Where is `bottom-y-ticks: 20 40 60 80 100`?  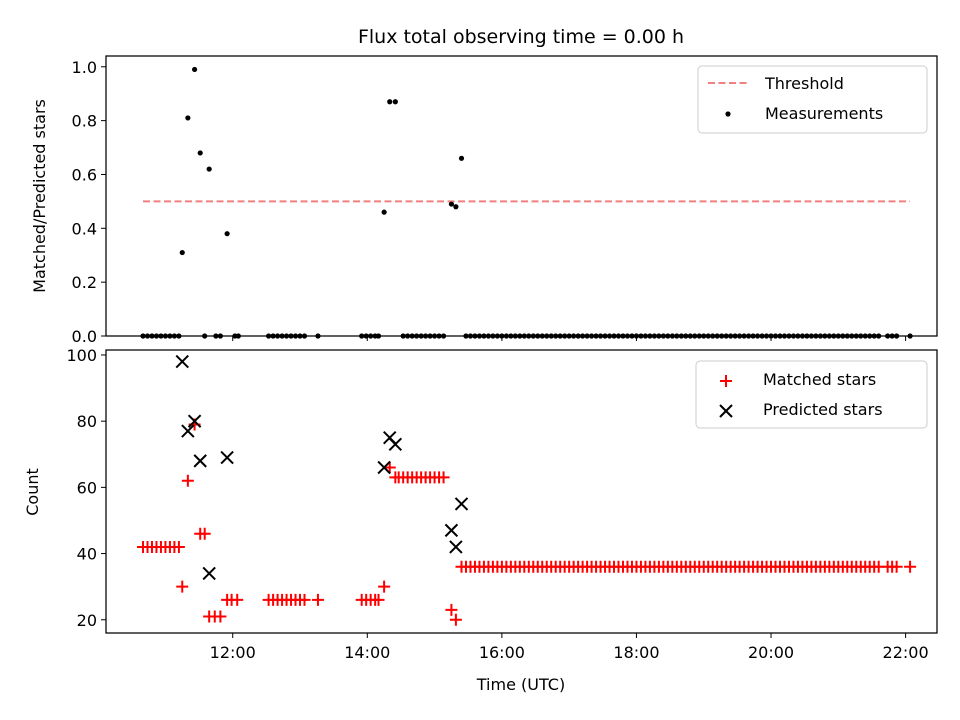
bottom-y-ticks: 20 40 60 80 100 is located at coordinates (86, 488).